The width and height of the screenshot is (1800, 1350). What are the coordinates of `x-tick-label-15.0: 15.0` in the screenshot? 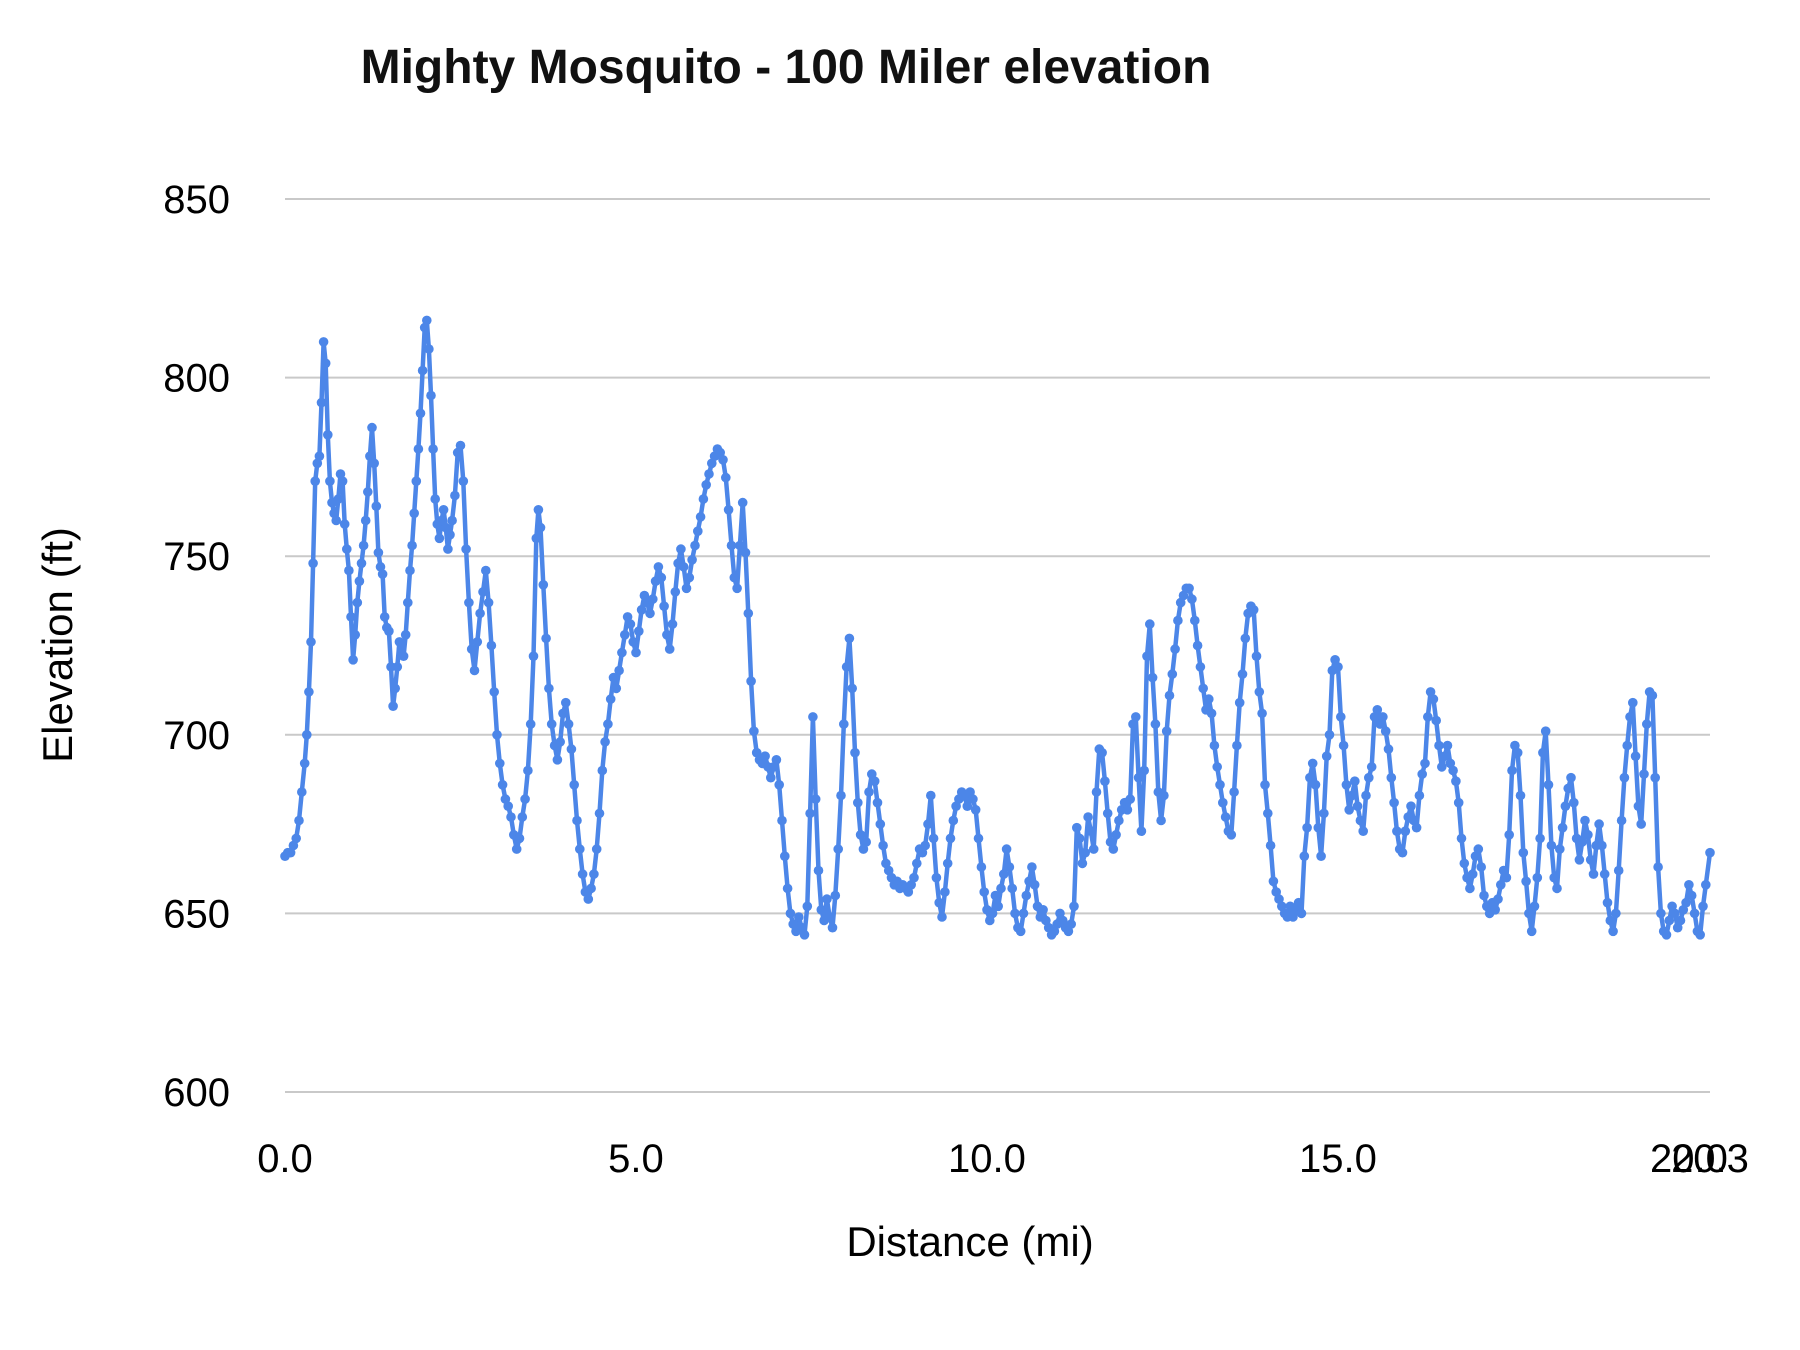 It's located at (1338, 1159).